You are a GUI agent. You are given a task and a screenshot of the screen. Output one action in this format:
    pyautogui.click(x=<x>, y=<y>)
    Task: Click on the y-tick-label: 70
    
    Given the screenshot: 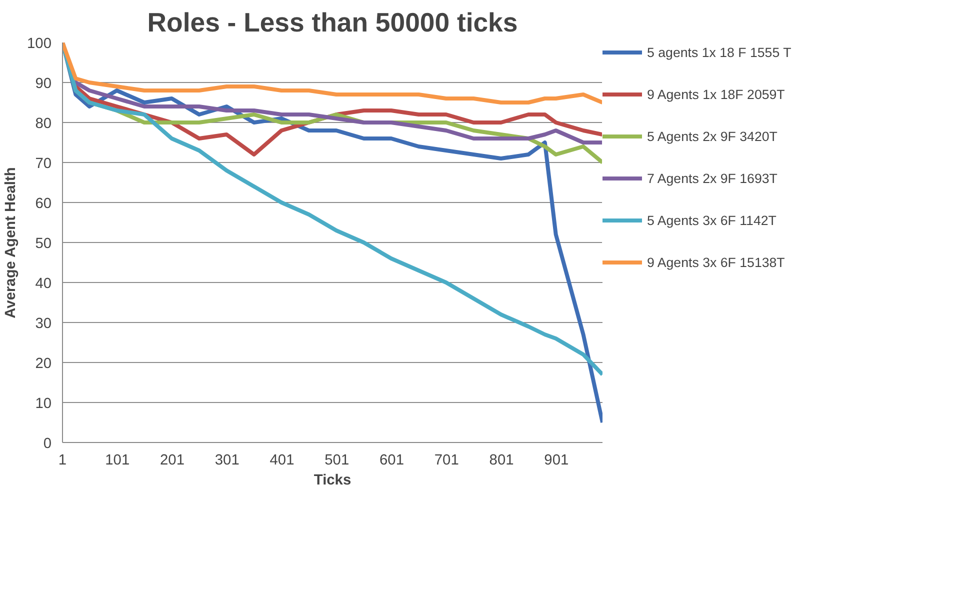 What is the action you would take?
    pyautogui.click(x=43, y=164)
    